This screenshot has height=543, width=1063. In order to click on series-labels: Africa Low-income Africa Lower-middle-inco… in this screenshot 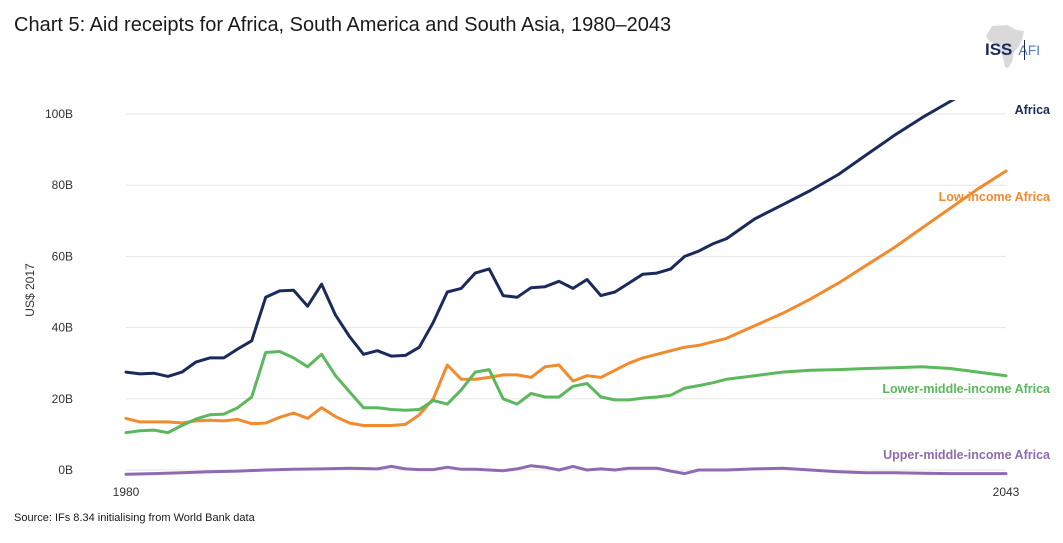, I will do `click(966, 282)`.